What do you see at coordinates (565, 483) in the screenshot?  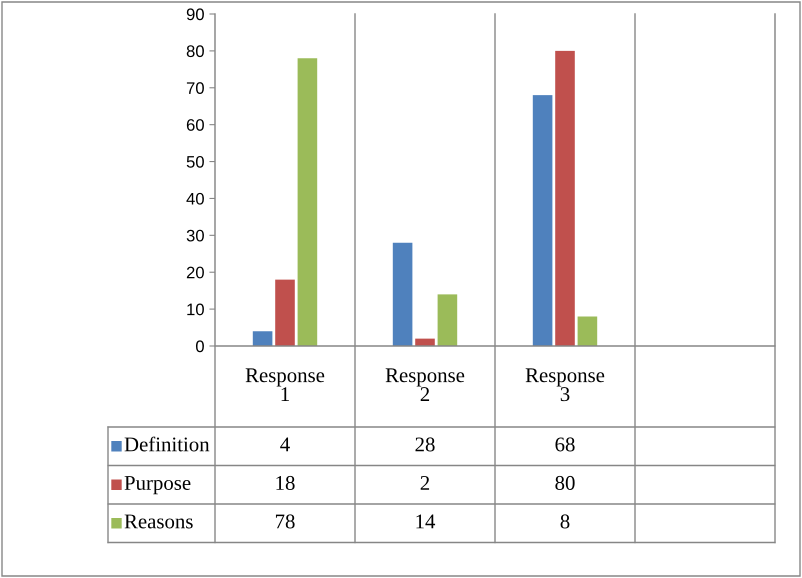 I see `data-label: 80` at bounding box center [565, 483].